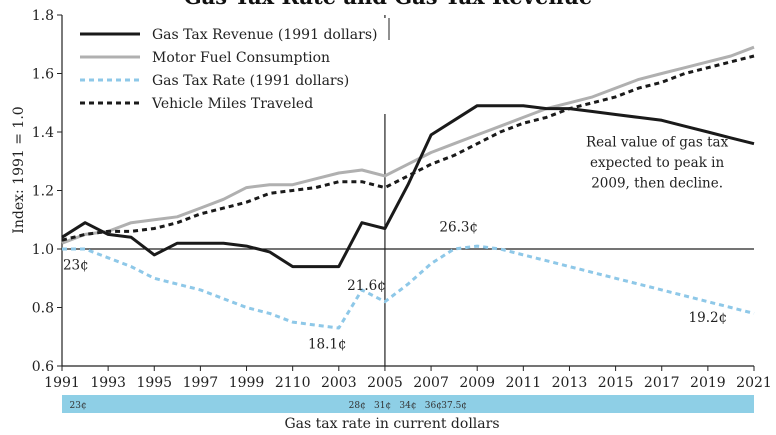  I want to click on rate-bar-label-3: 34¢, so click(407, 406).